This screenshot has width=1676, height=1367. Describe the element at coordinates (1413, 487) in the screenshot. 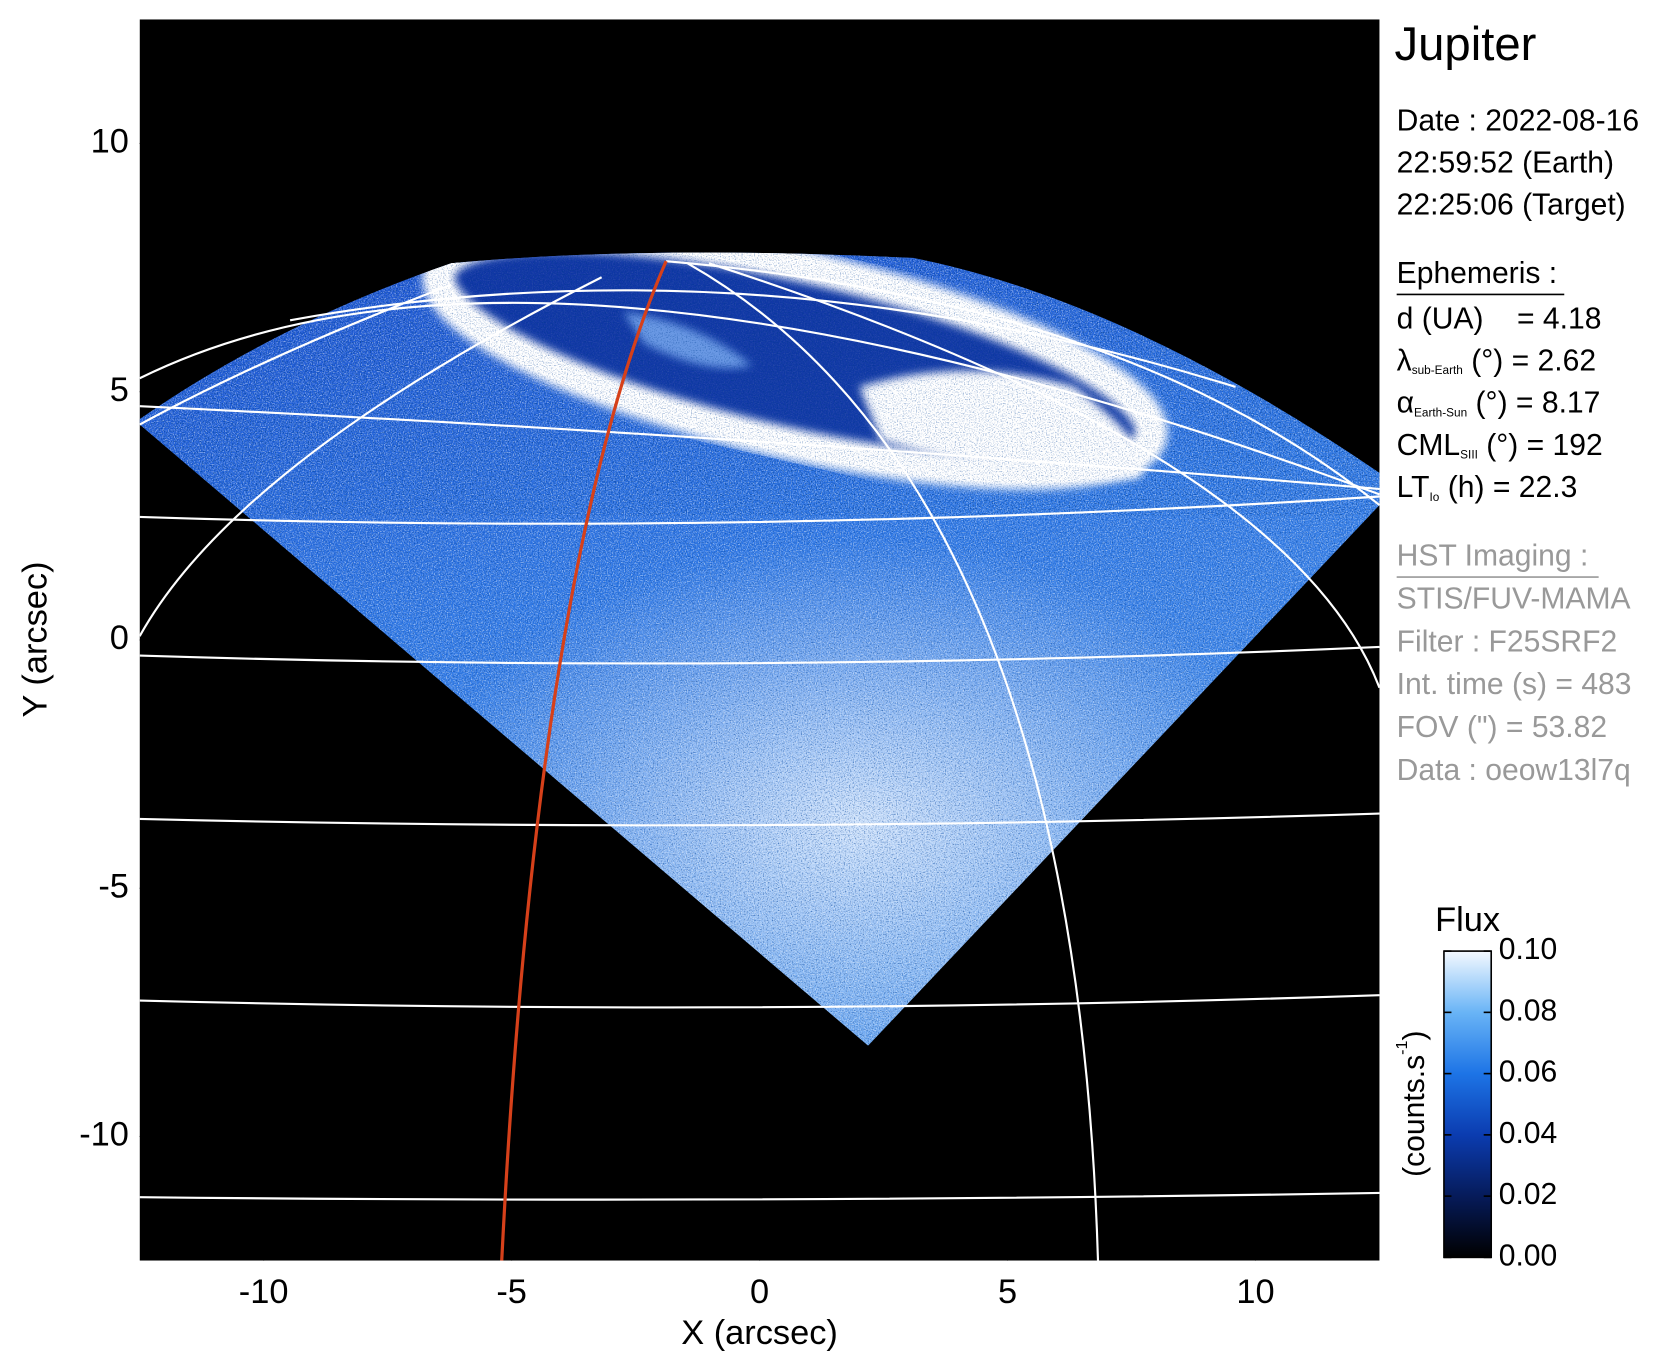

I see `ephemeris-symbol: LT` at that location.